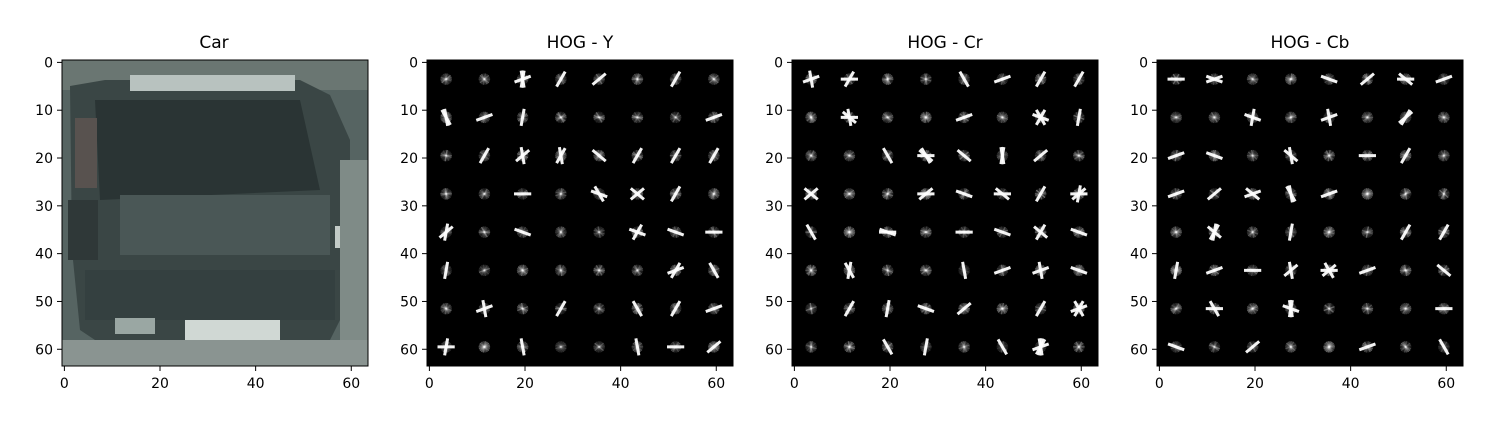 This screenshot has height=422, width=1496. What do you see at coordinates (945, 213) in the screenshot?
I see `hog-image` at bounding box center [945, 213].